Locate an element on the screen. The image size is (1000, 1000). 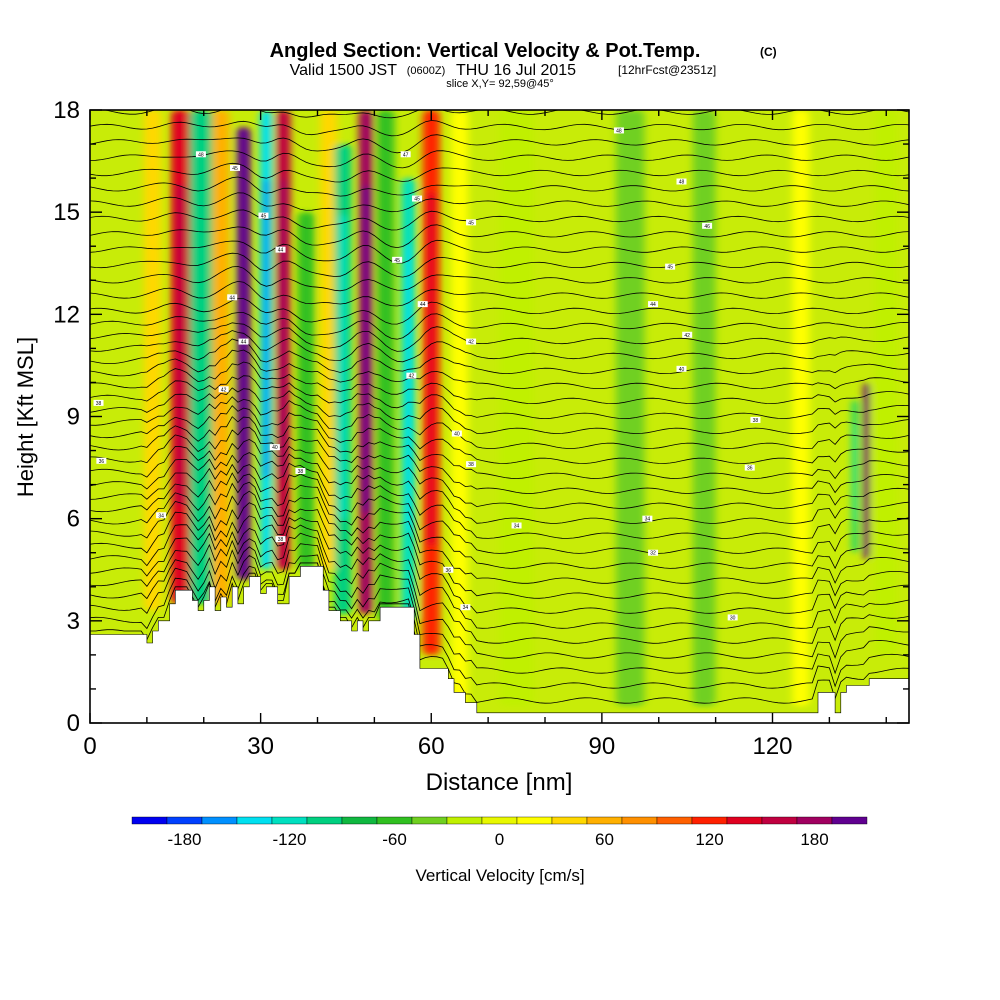
subtitle-date: THU 16 Jul 2015 is located at coordinates (516, 70).